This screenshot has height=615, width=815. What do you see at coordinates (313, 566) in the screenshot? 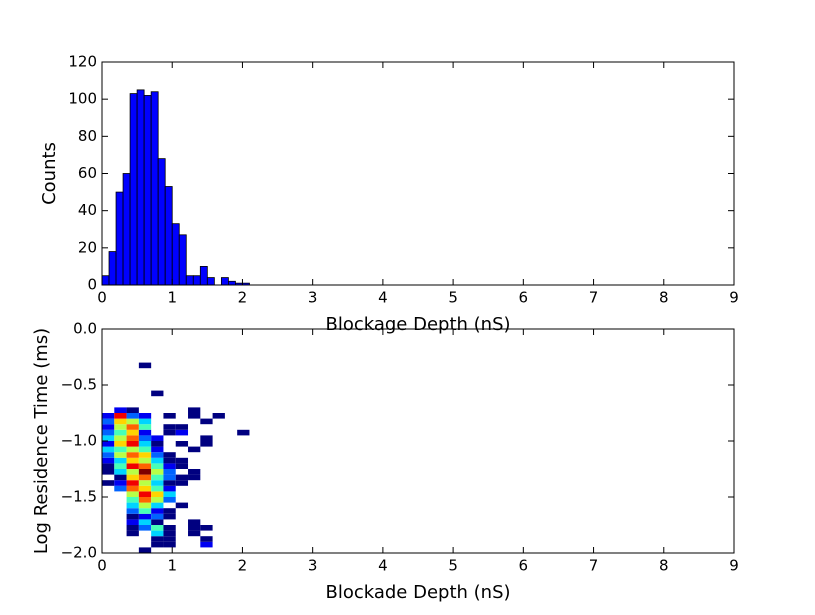
I see `x-tick-label: 3` at bounding box center [313, 566].